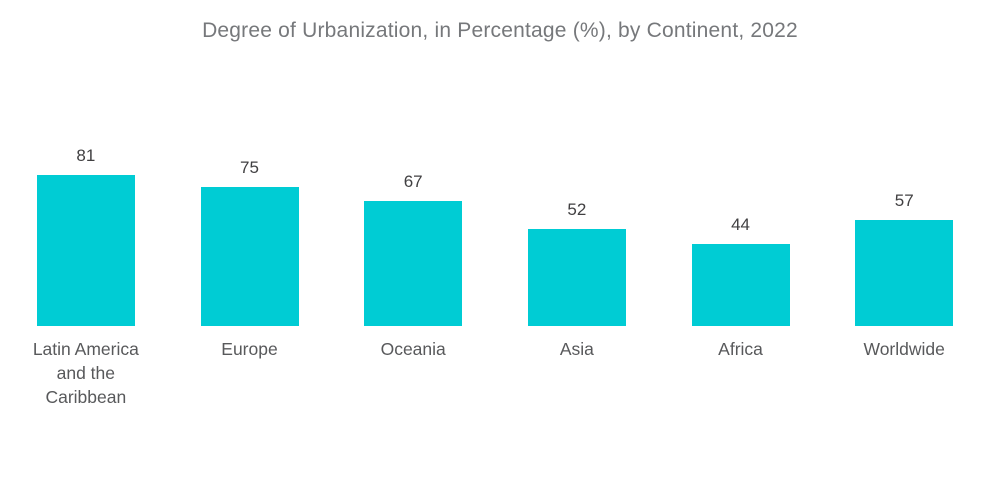 This screenshot has height=504, width=1000. I want to click on bar-group: 75 Europe, so click(250, 227).